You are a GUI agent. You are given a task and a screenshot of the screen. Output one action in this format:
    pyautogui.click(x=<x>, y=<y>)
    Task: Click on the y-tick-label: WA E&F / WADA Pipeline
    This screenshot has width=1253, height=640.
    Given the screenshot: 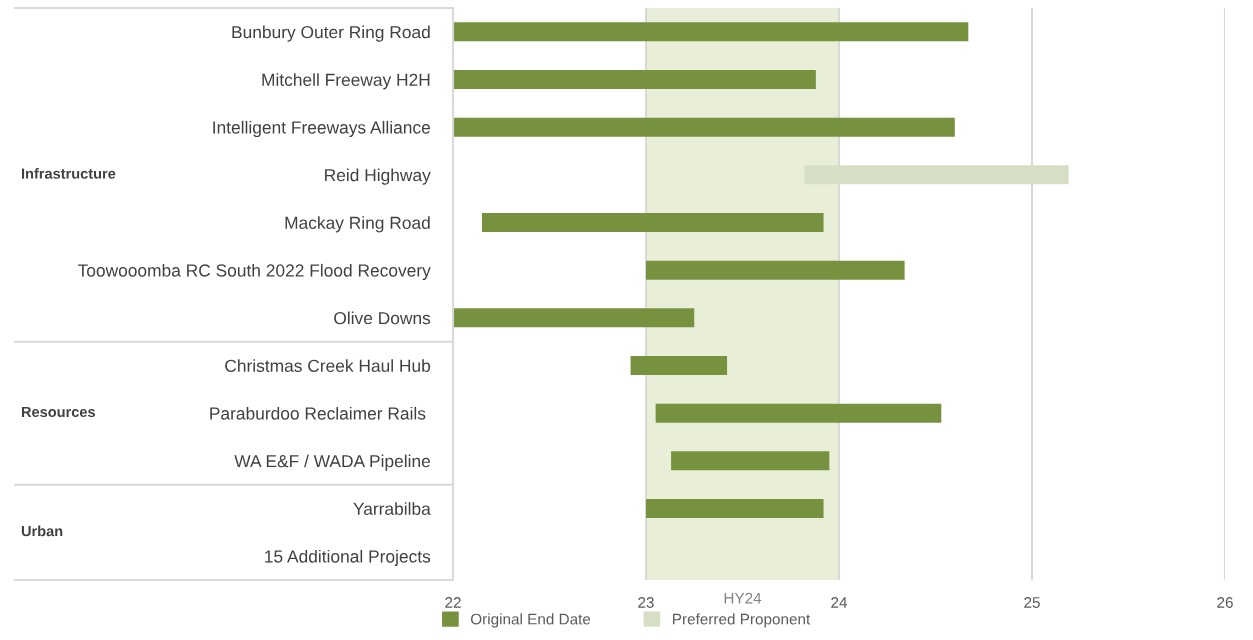 What is the action you would take?
    pyautogui.click(x=332, y=462)
    